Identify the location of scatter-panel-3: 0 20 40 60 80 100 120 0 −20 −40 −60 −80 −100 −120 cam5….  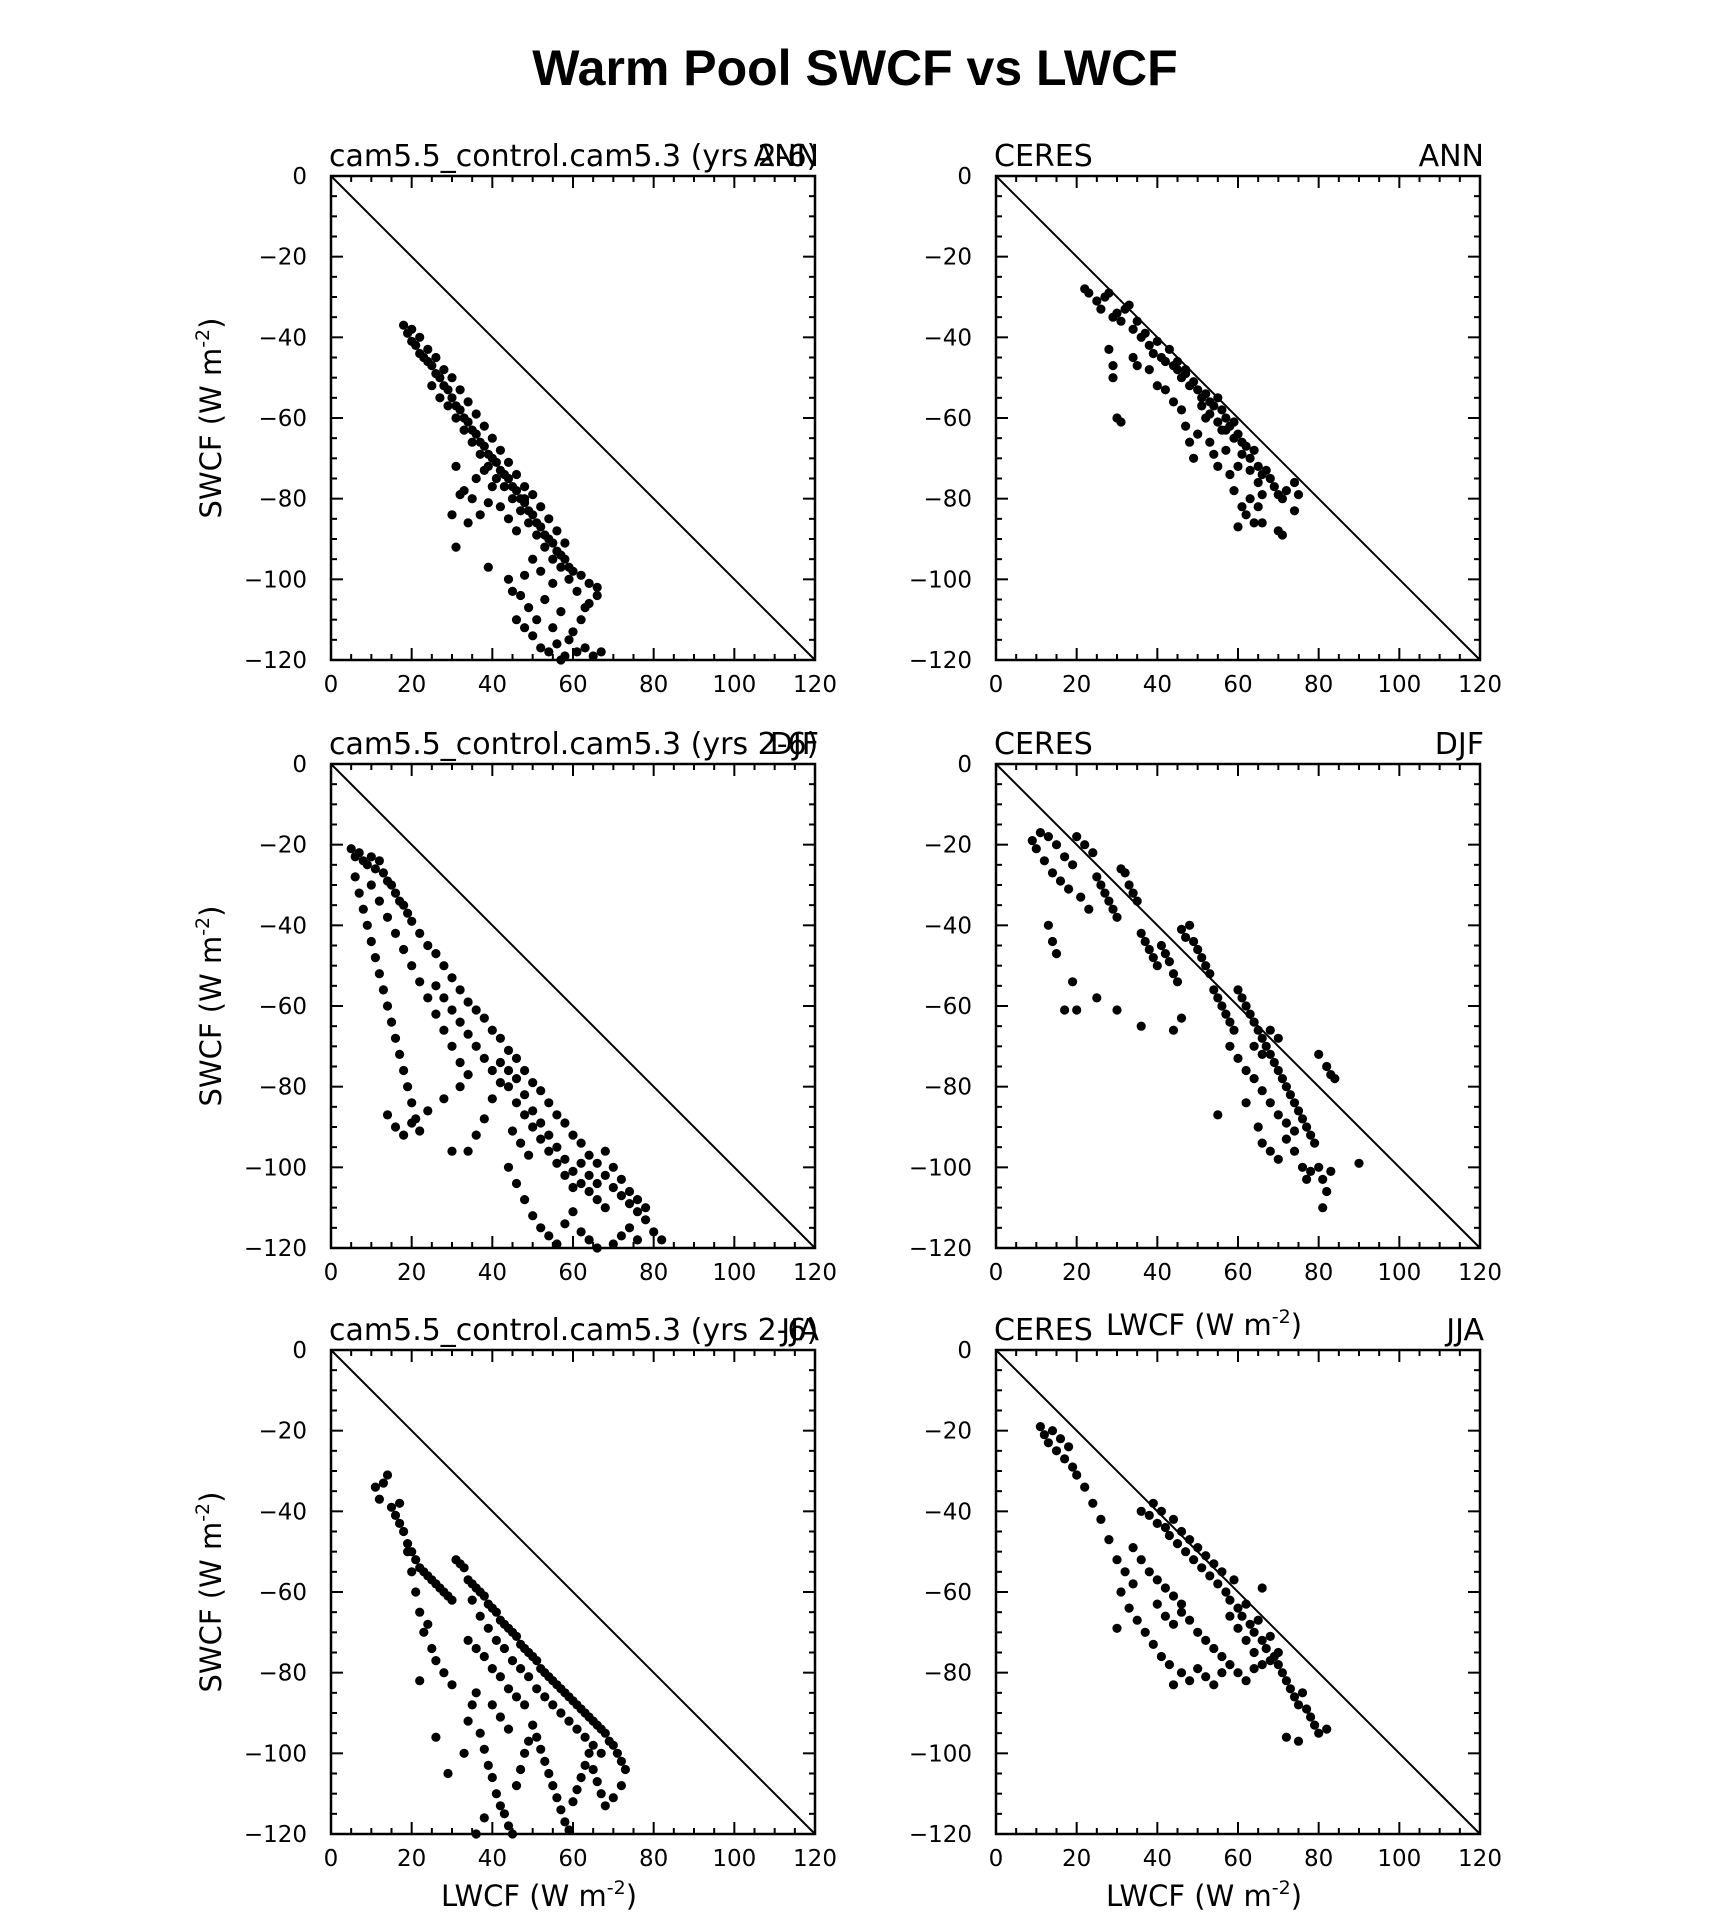
(514, 1006).